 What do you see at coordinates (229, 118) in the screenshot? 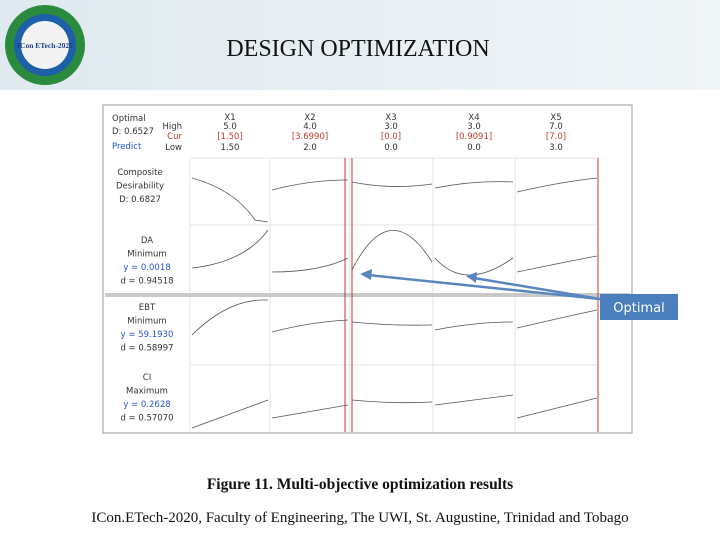
I see `column-name: X1` at bounding box center [229, 118].